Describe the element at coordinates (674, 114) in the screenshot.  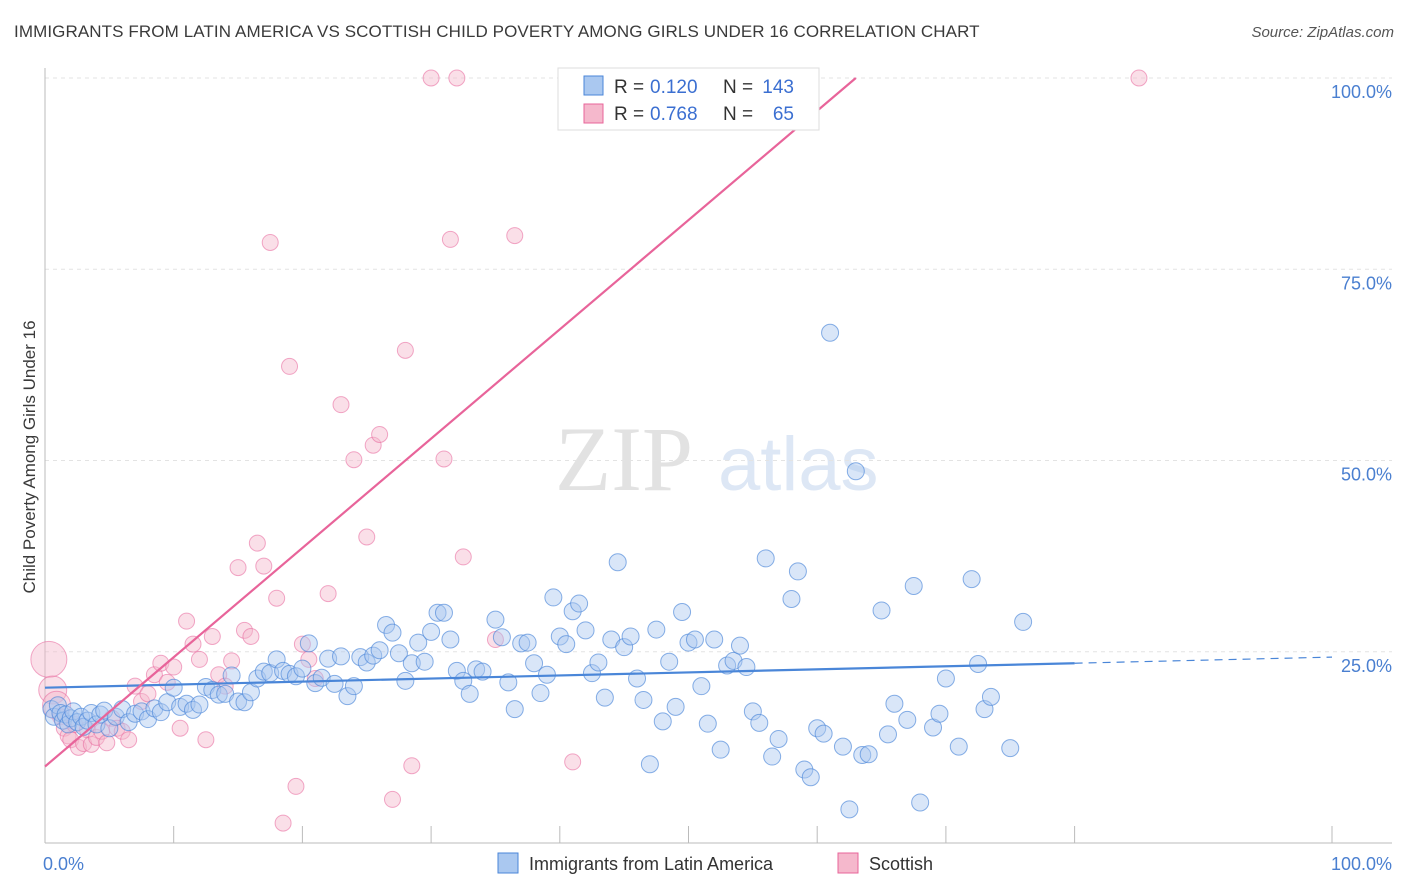
I see `legend-r-value-2: 0.768` at that location.